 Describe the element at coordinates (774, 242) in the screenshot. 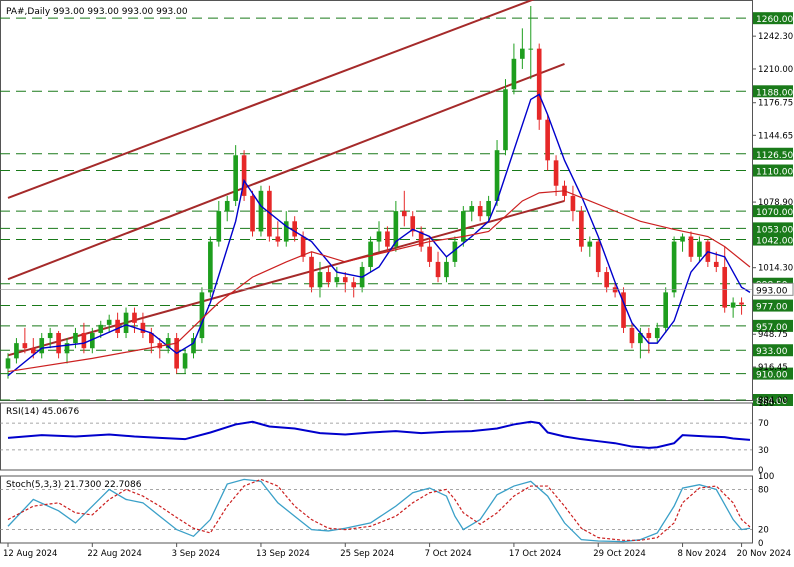

I see `level-label: 1042.00` at that location.